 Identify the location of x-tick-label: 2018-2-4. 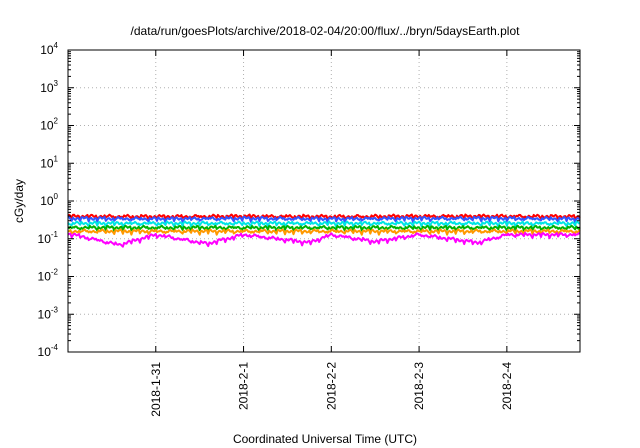
(507, 386).